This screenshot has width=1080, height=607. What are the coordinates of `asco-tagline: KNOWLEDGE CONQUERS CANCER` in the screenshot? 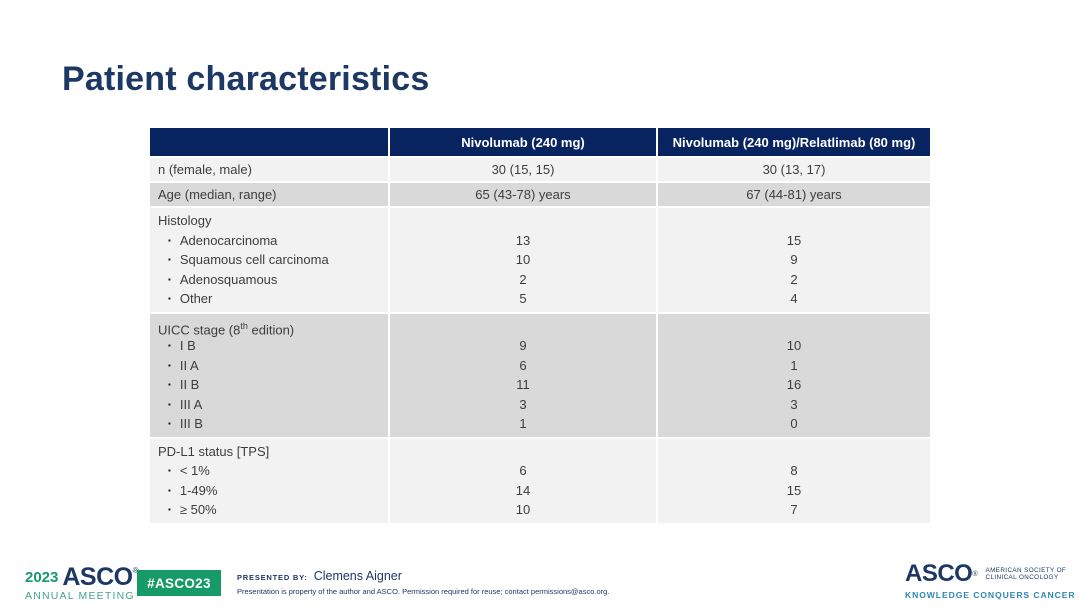 It's located at (990, 595).